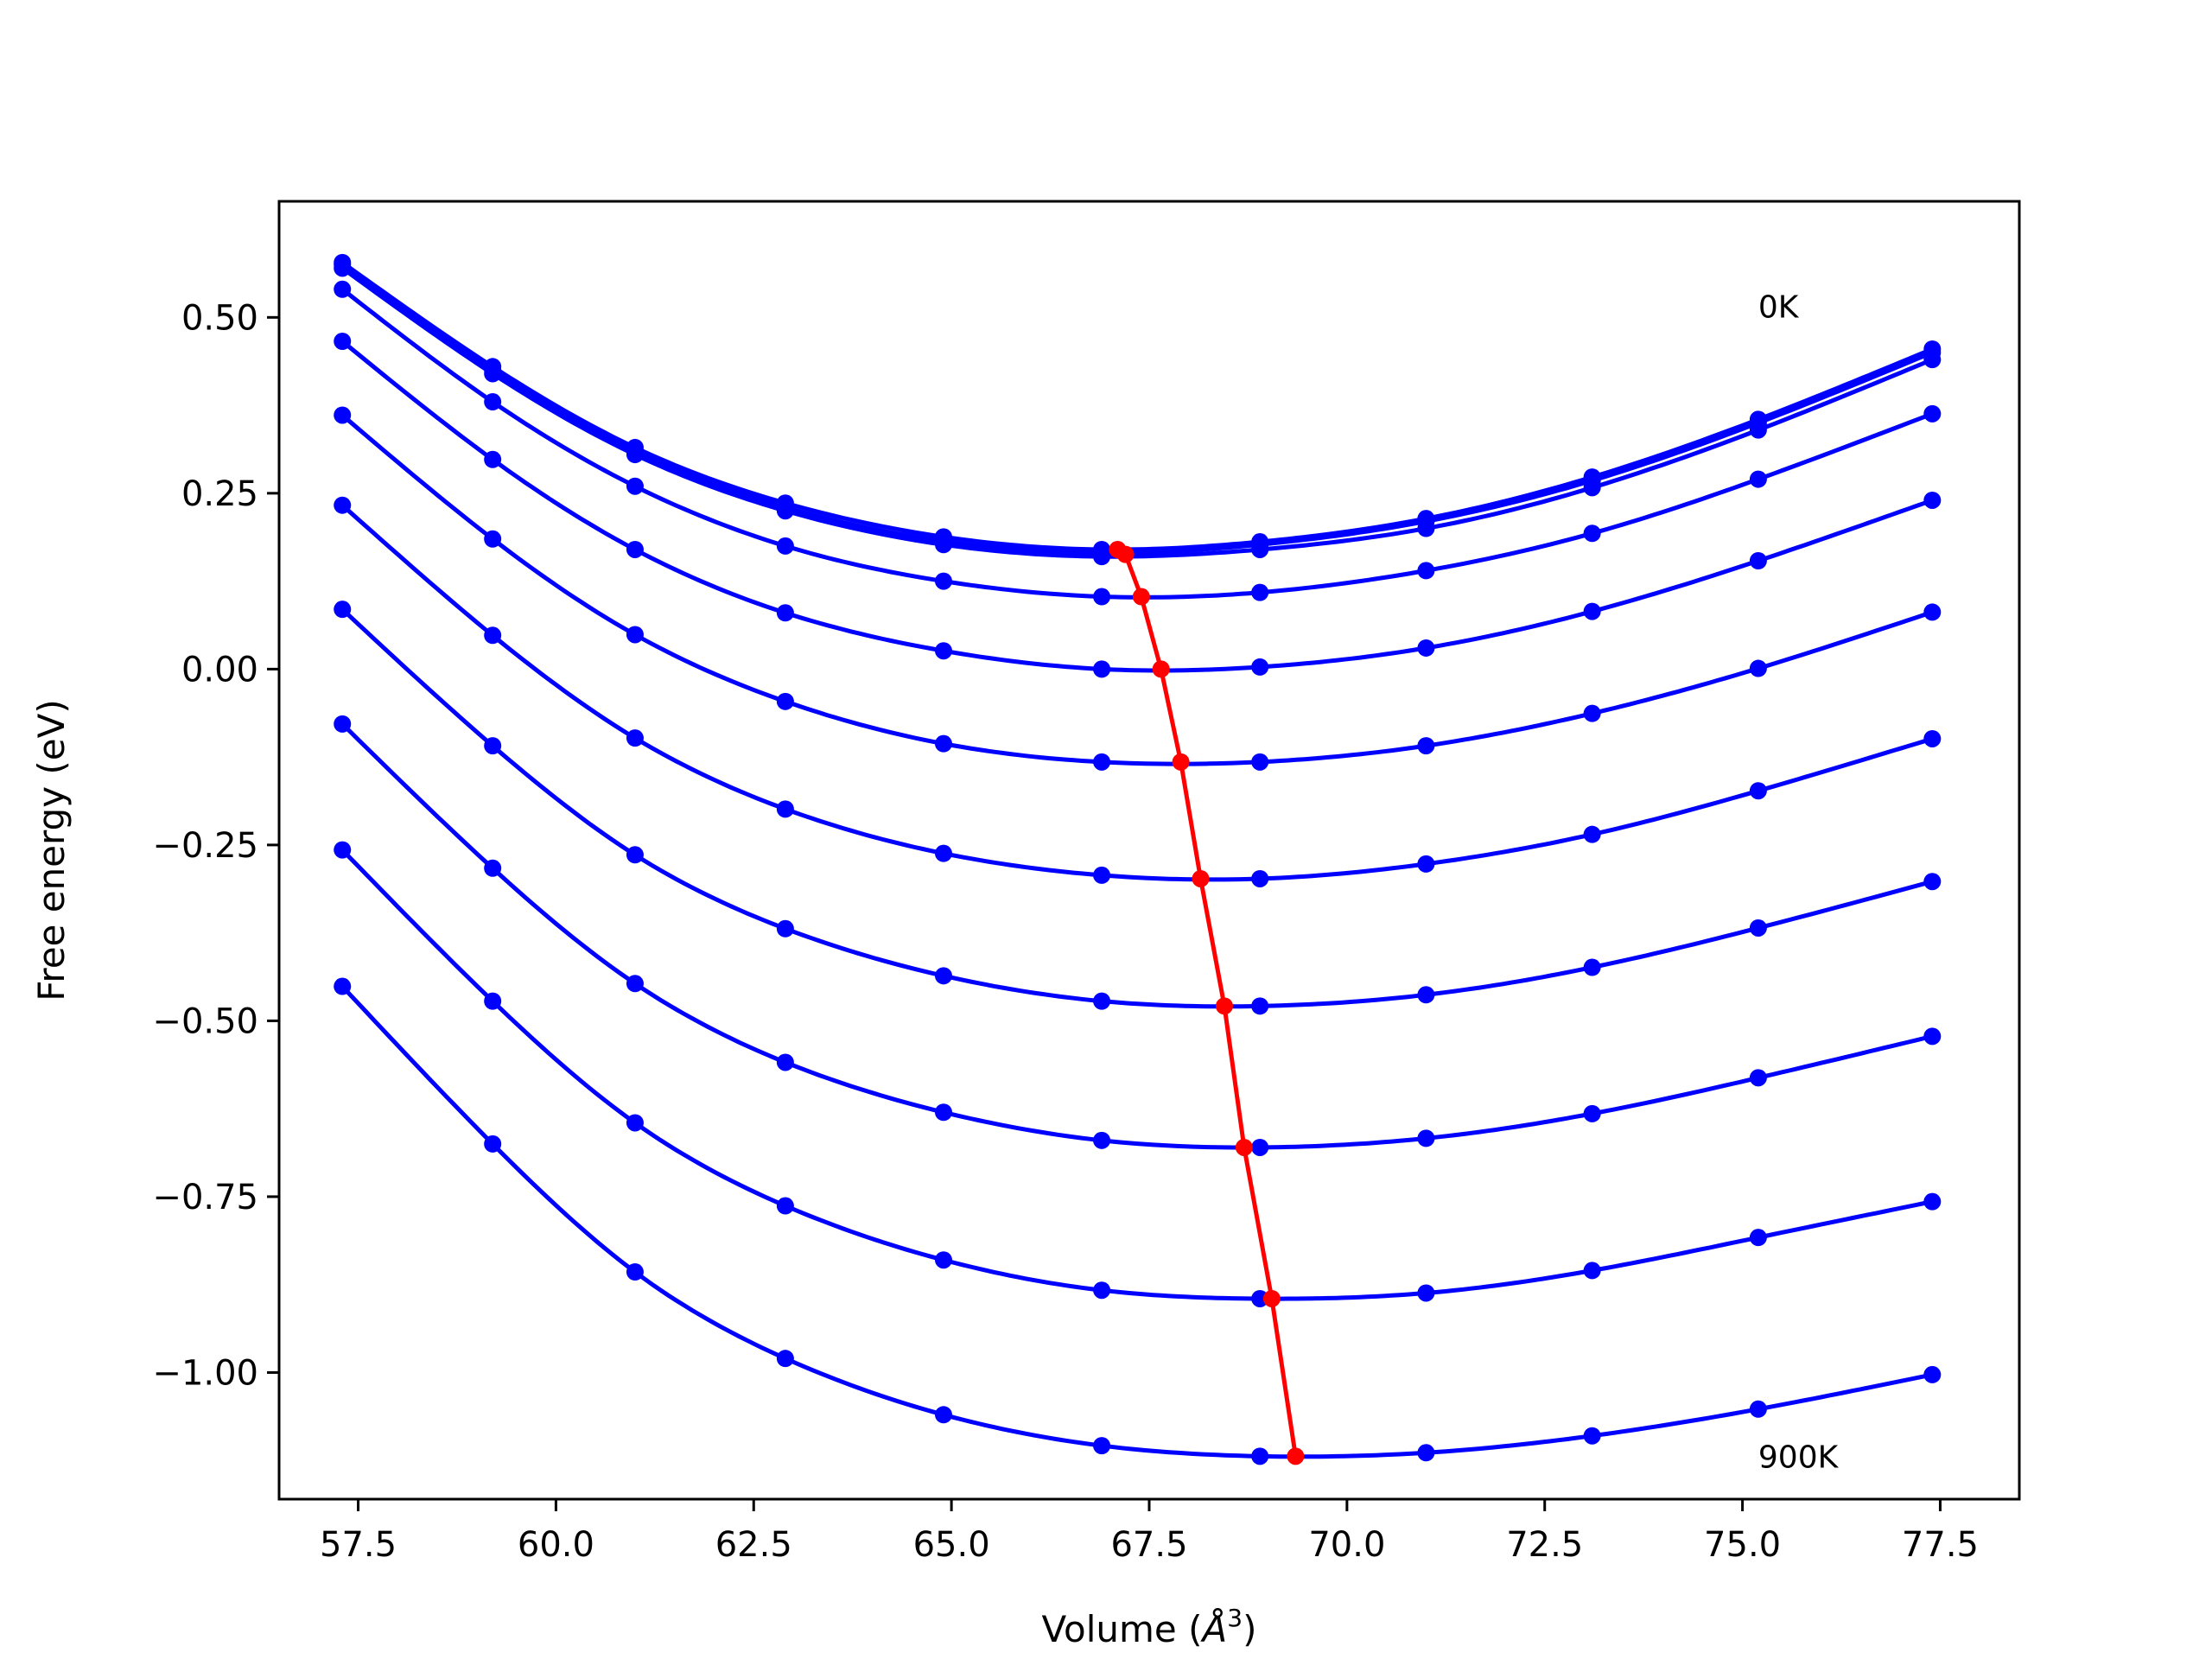 The image size is (2212, 1659). I want to click on x-tick-label: 77.5, so click(1940, 1545).